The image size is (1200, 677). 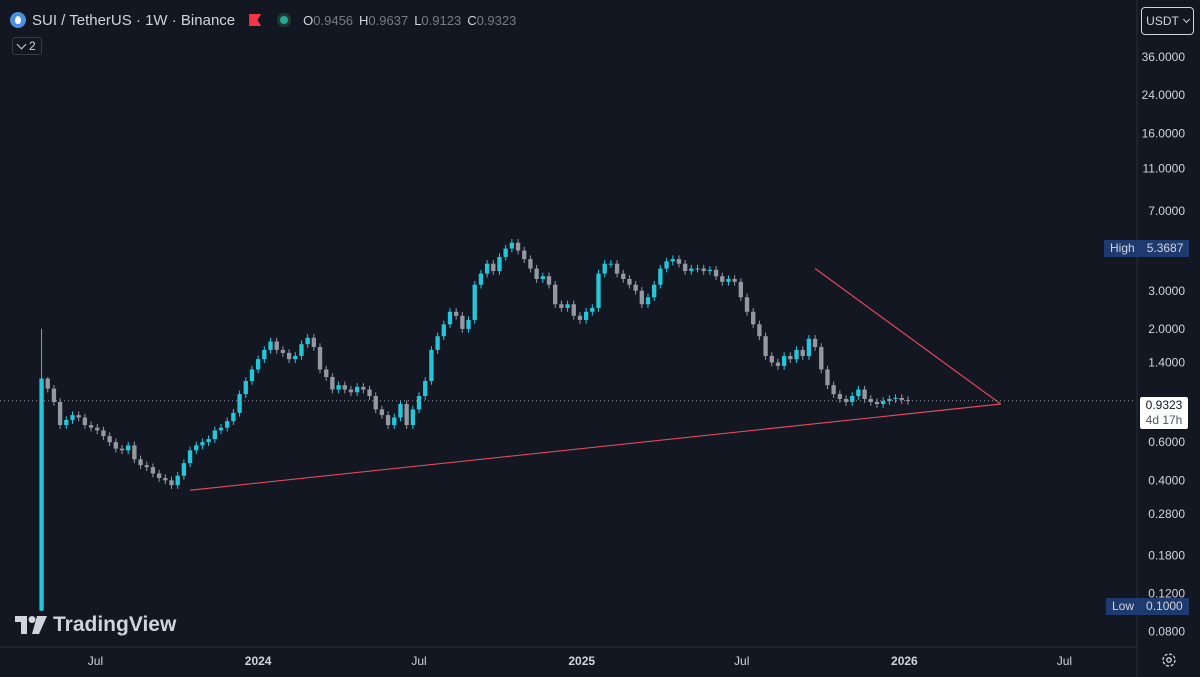 What do you see at coordinates (1162, 21) in the screenshot?
I see `currency-select-value: USDT` at bounding box center [1162, 21].